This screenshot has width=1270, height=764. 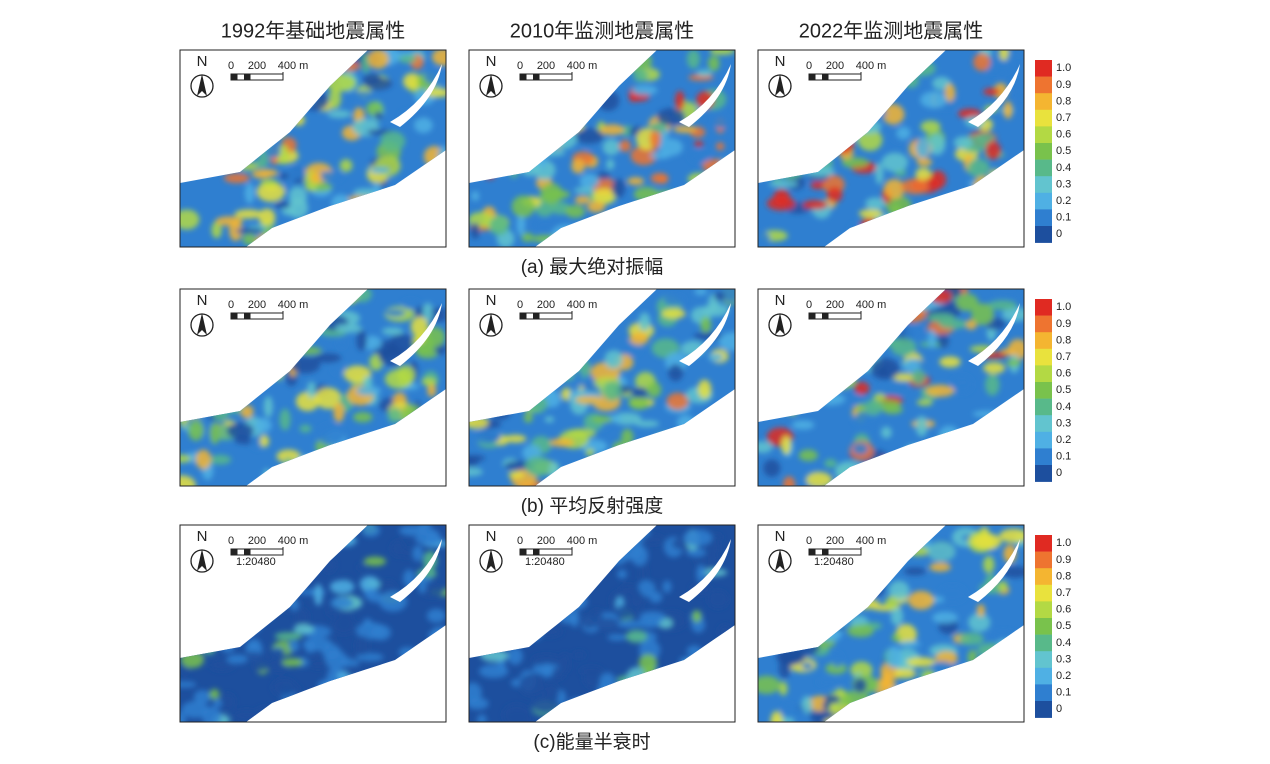 I want to click on colorbar-label: 0.9, so click(x=1063, y=85).